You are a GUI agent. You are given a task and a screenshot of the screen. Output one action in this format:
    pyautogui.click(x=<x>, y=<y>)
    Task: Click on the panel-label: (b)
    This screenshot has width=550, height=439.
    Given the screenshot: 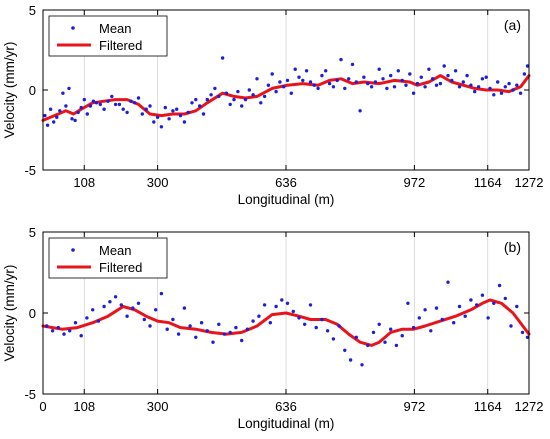 What is the action you would take?
    pyautogui.click(x=512, y=247)
    